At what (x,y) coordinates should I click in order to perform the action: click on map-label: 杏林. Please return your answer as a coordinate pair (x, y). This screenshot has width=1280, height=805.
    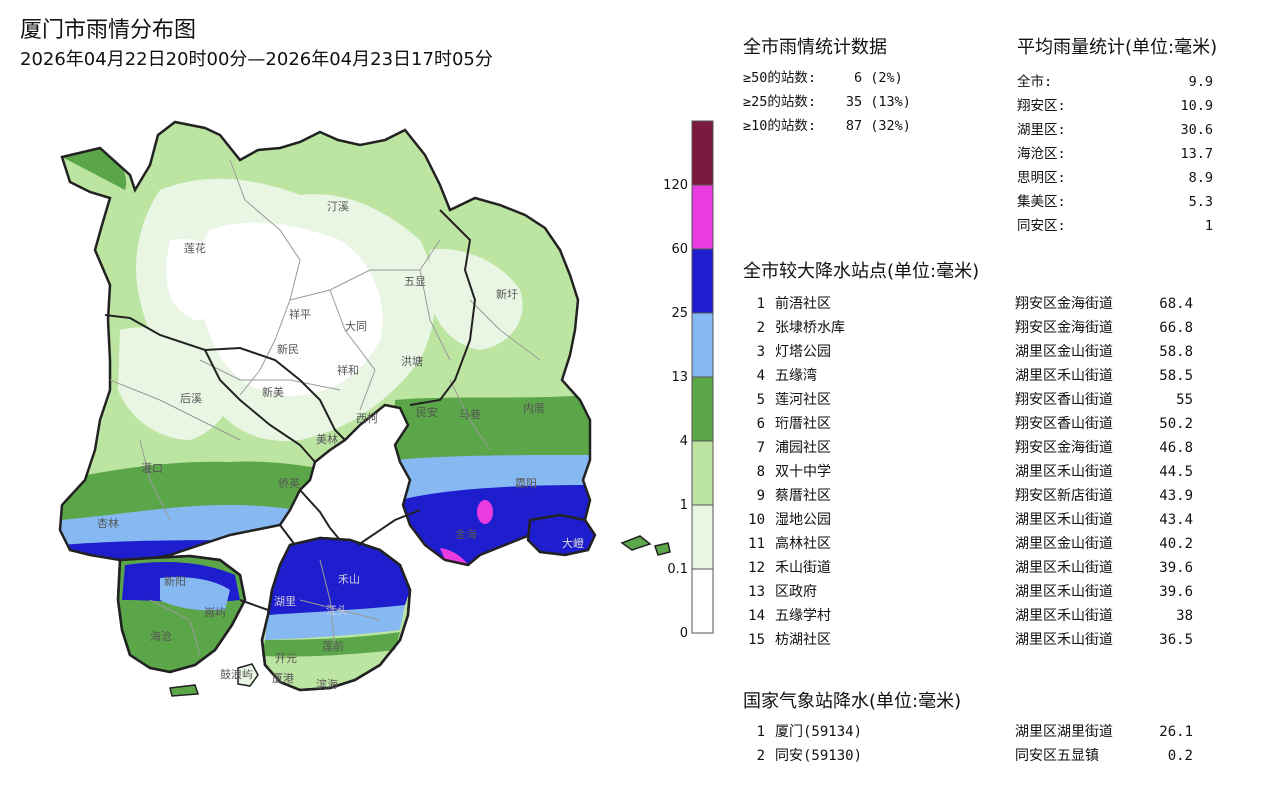
    Looking at the image, I should click on (108, 523).